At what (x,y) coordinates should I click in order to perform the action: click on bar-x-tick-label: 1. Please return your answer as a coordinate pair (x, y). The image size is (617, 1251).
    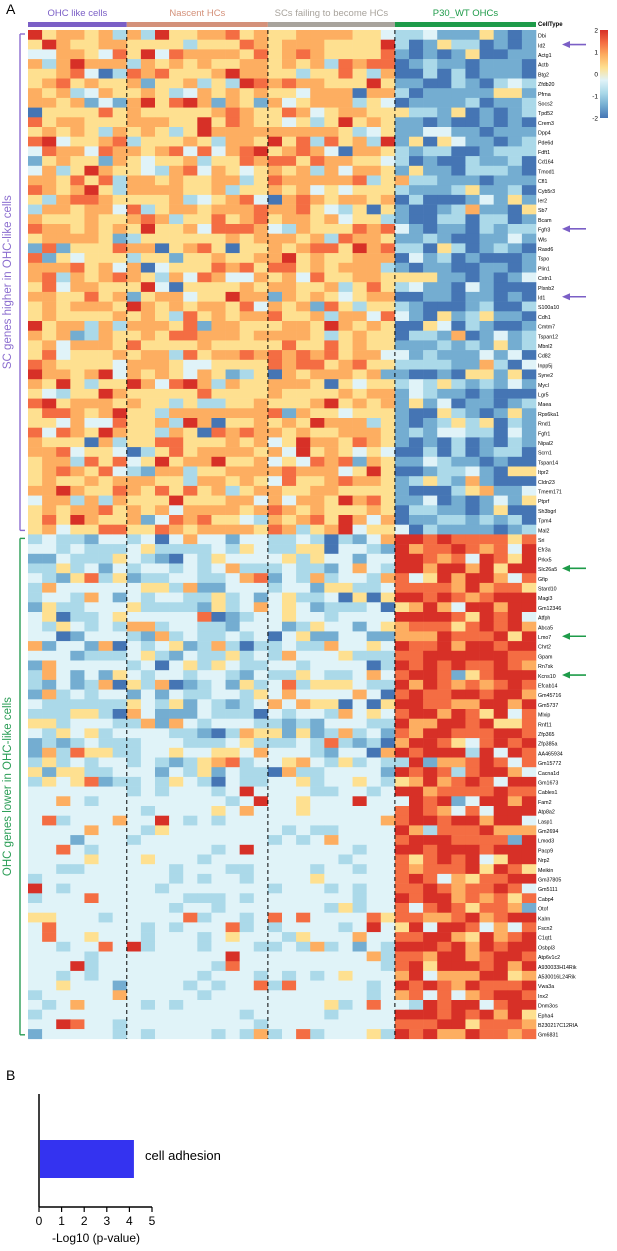
    Looking at the image, I should click on (61, 1221).